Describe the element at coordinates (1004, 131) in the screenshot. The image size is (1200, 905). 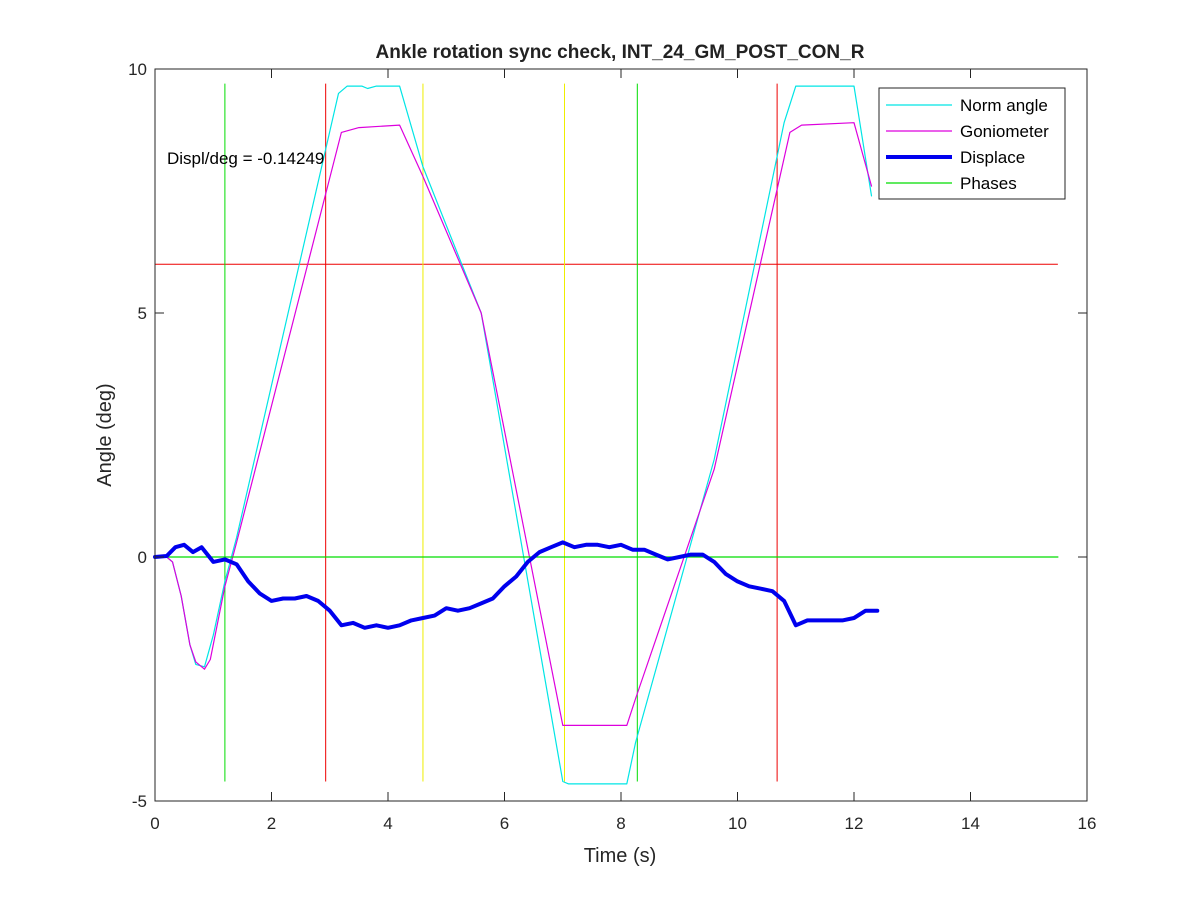
I see `legend-label-goniometer: Goniometer` at that location.